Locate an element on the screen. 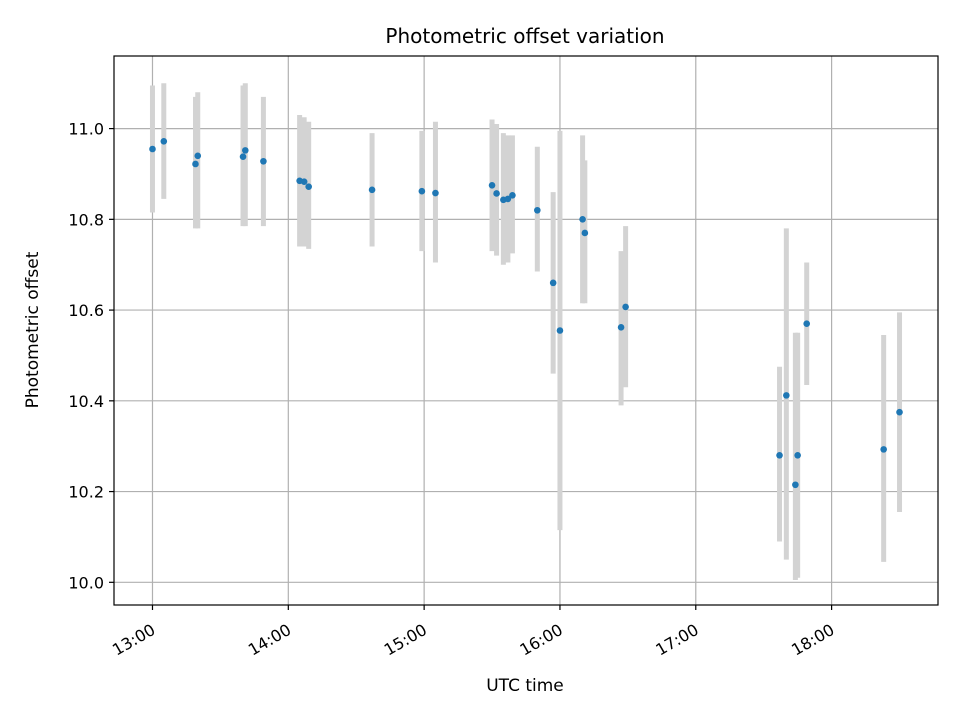  y-tick-label: 10.6 is located at coordinates (86, 310).